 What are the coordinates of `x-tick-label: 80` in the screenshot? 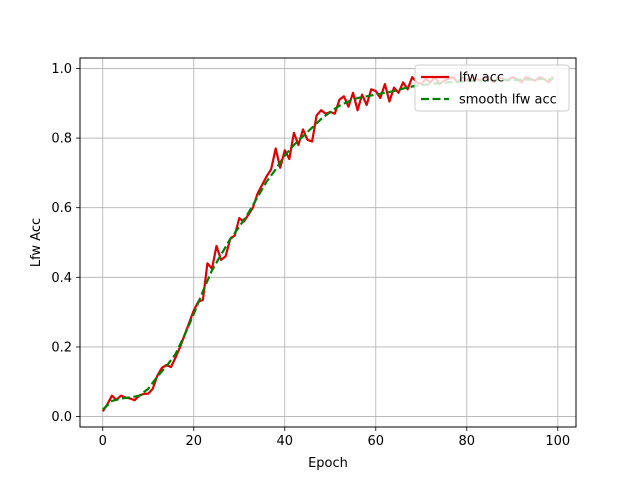 It's located at (467, 441).